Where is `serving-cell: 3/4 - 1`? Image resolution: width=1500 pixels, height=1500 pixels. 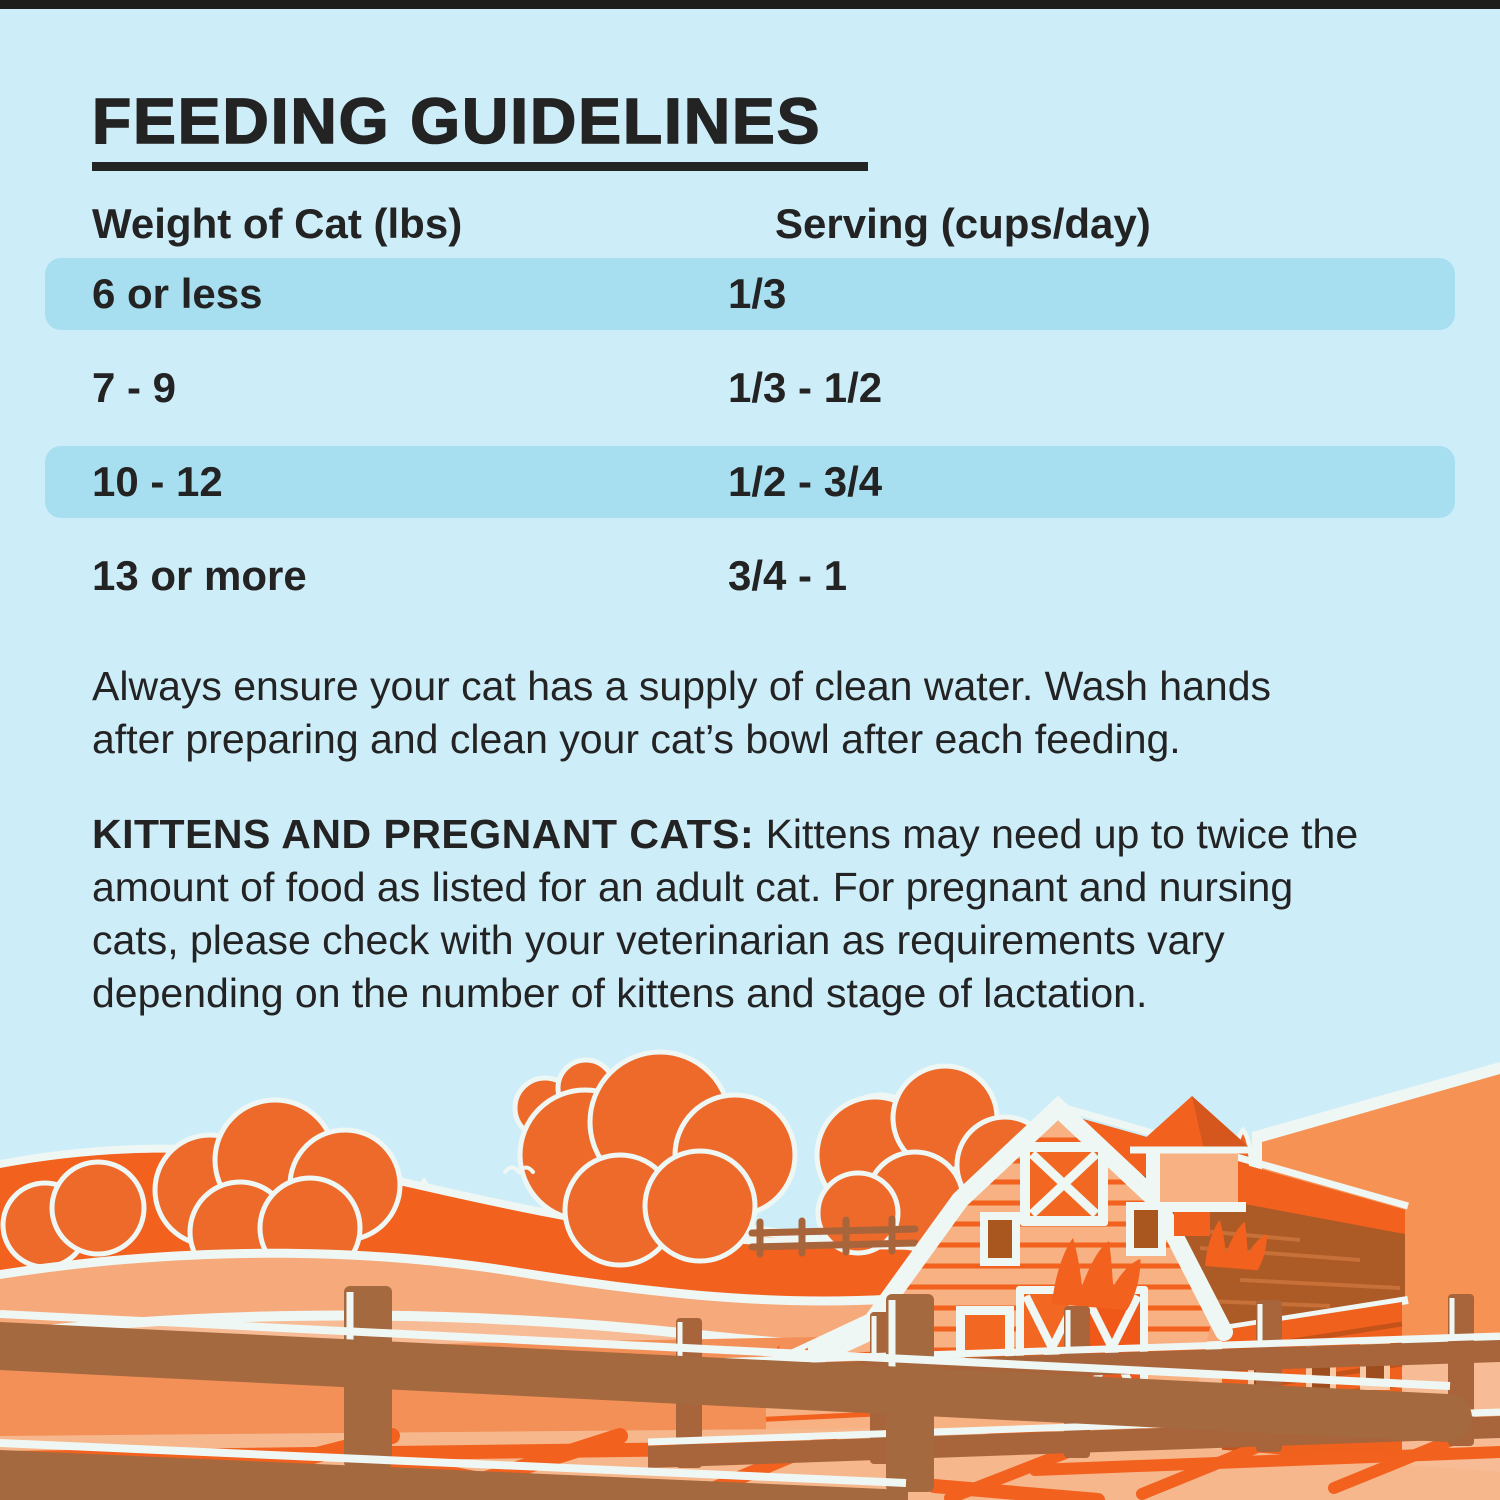 serving-cell: 3/4 - 1 is located at coordinates (788, 575).